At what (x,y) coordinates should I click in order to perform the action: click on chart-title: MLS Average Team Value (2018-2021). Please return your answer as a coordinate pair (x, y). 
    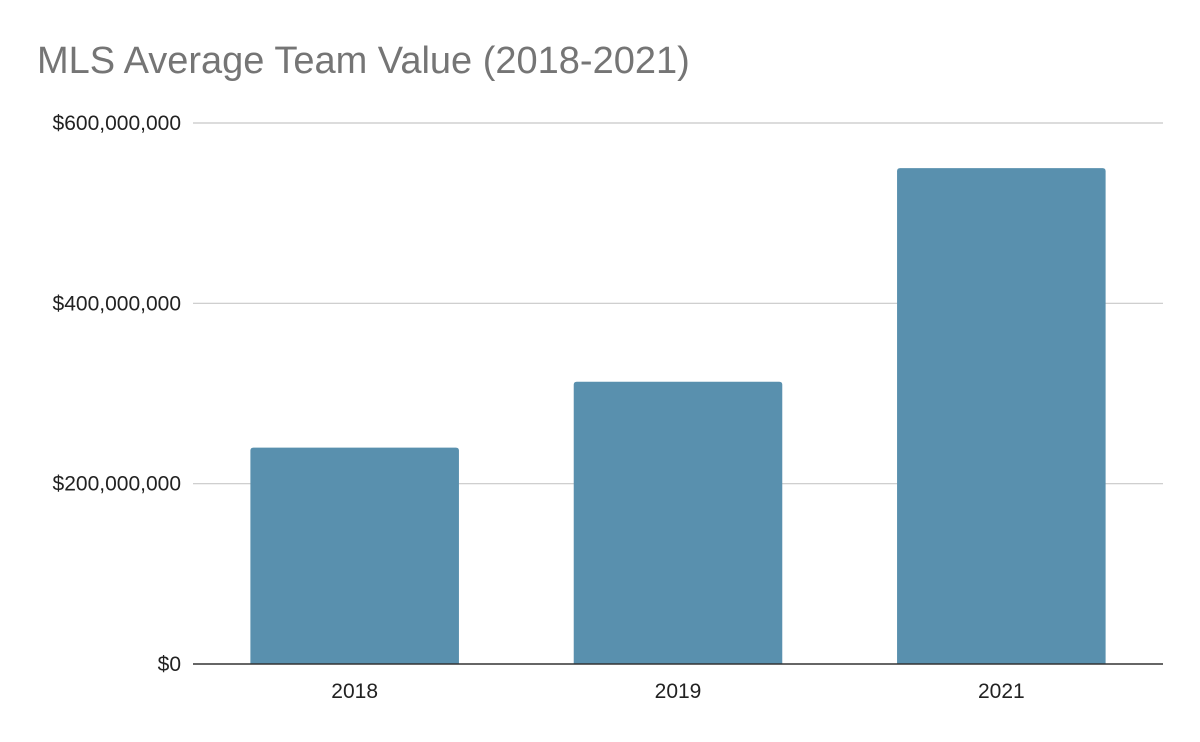
    Looking at the image, I should click on (363, 61).